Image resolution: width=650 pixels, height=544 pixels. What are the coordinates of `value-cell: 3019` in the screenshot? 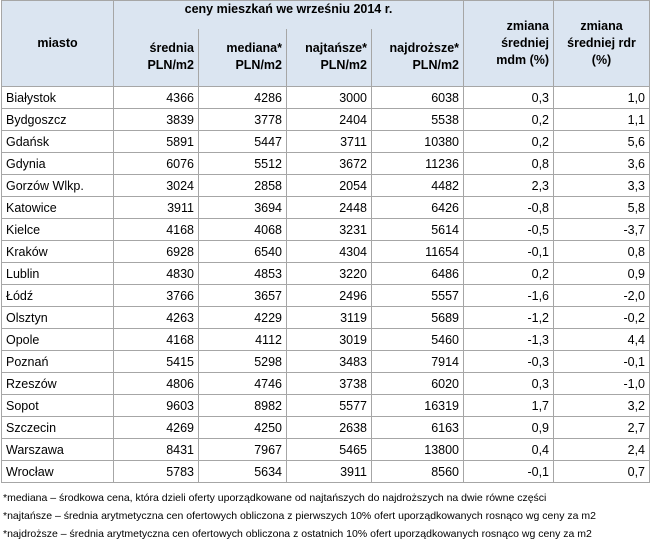 It's located at (329, 339).